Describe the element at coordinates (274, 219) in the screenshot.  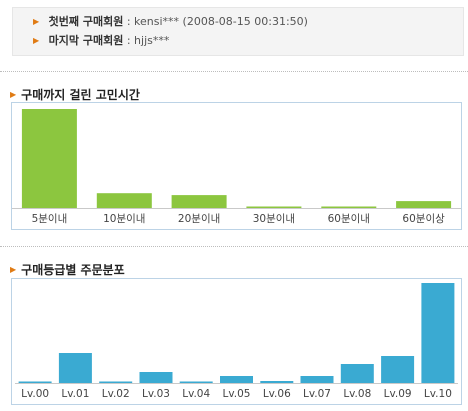
I see `chart-tick-label: 30분이내` at that location.